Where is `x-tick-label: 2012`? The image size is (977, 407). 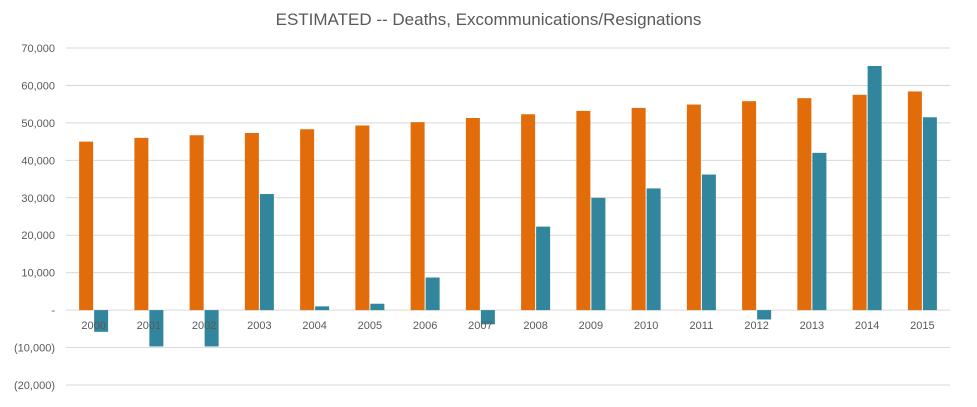 x-tick-label: 2012 is located at coordinates (756, 326).